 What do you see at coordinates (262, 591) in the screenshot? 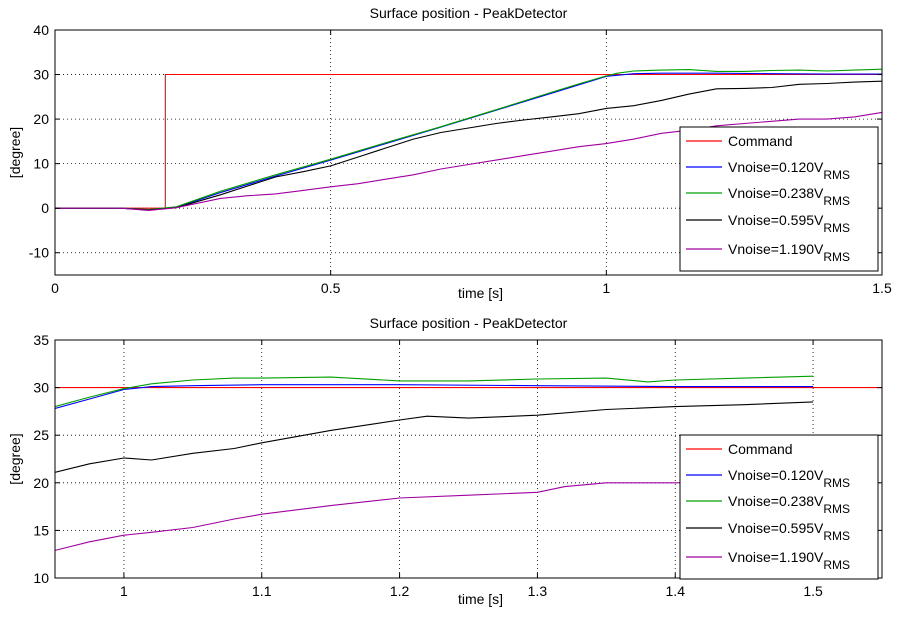
I see `x-tick-label: 1.1` at bounding box center [262, 591].